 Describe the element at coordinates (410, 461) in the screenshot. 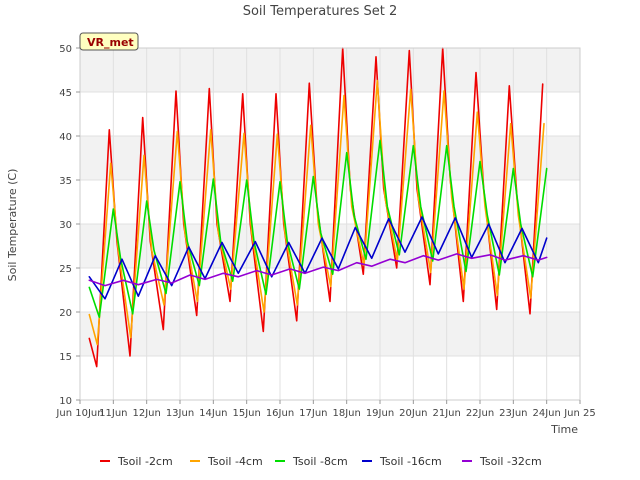

I see `legend-label: Tsoil -16cm` at that location.